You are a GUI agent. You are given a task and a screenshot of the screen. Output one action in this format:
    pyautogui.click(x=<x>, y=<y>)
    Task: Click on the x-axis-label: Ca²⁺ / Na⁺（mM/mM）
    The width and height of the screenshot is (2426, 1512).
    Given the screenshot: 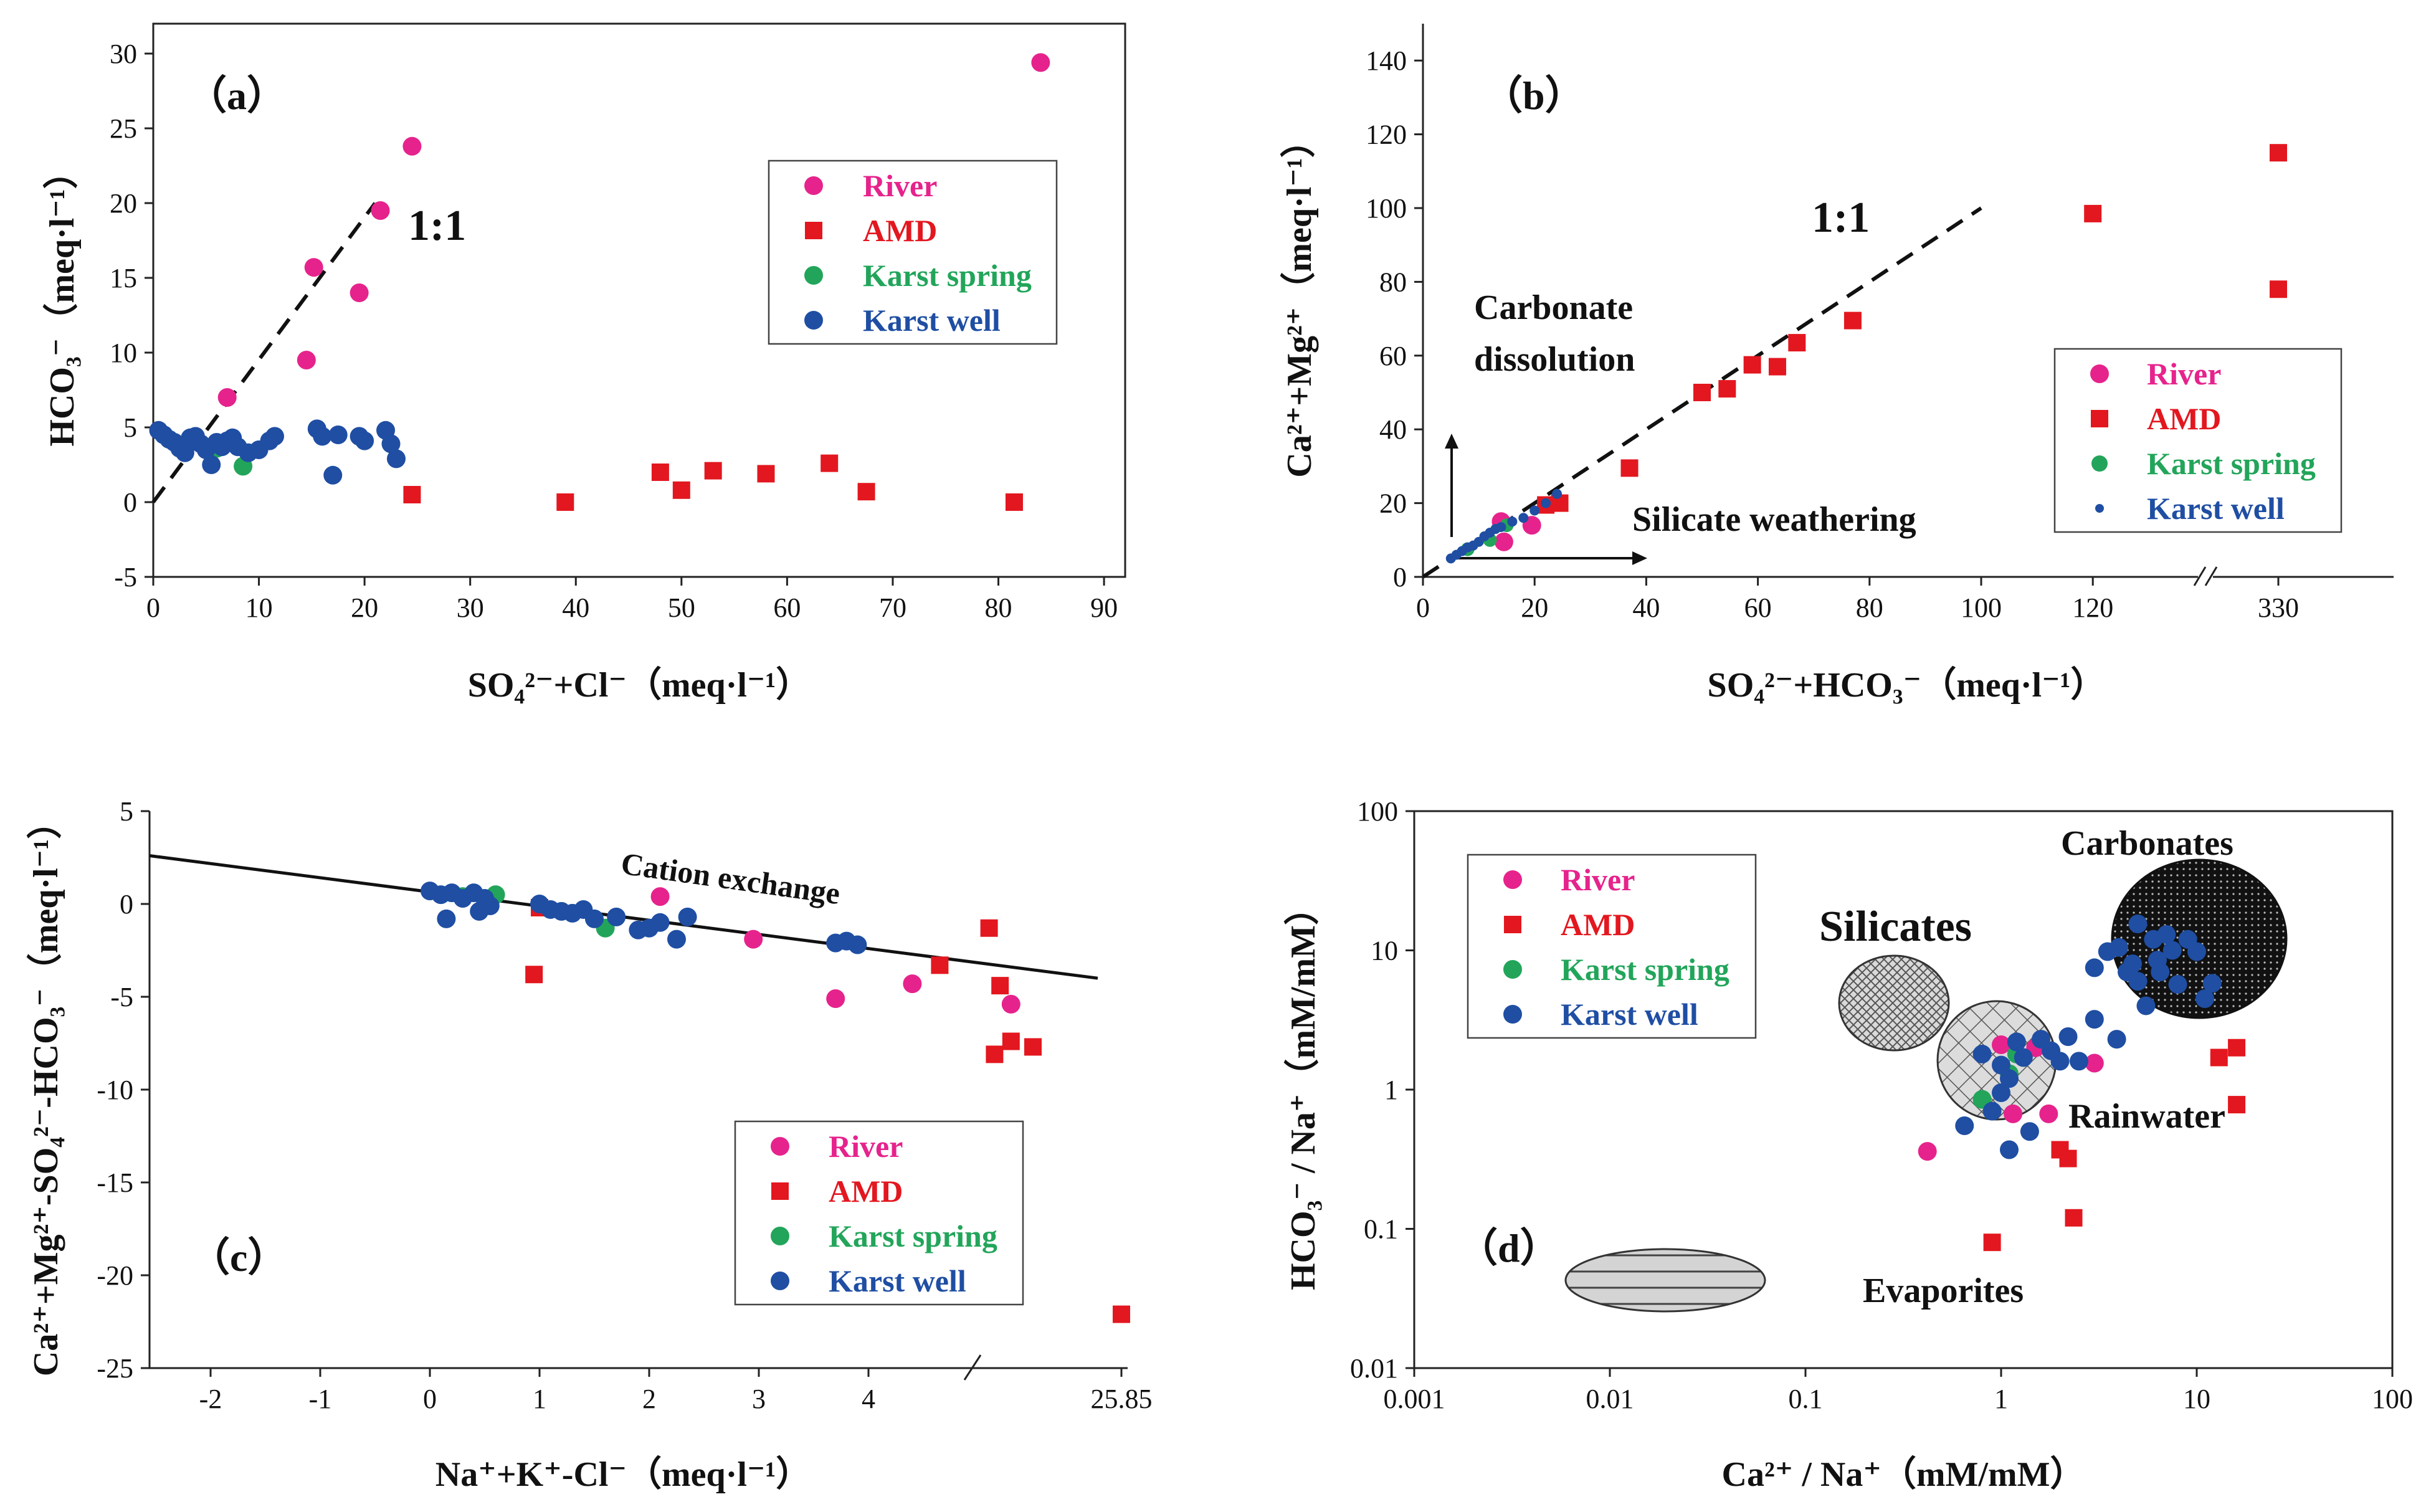 What is the action you would take?
    pyautogui.click(x=1904, y=1474)
    